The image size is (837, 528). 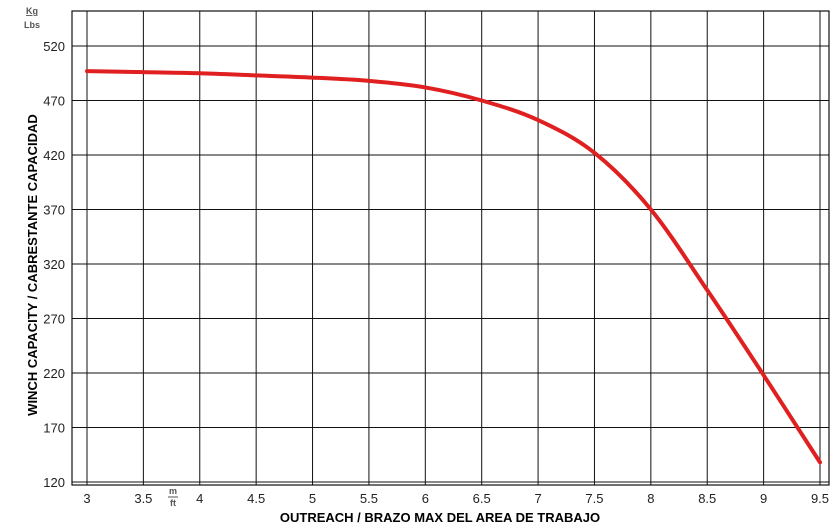 I want to click on y-tick-labels: 520 470 420 370 320 270 220 170 120, so click(x=54, y=264).